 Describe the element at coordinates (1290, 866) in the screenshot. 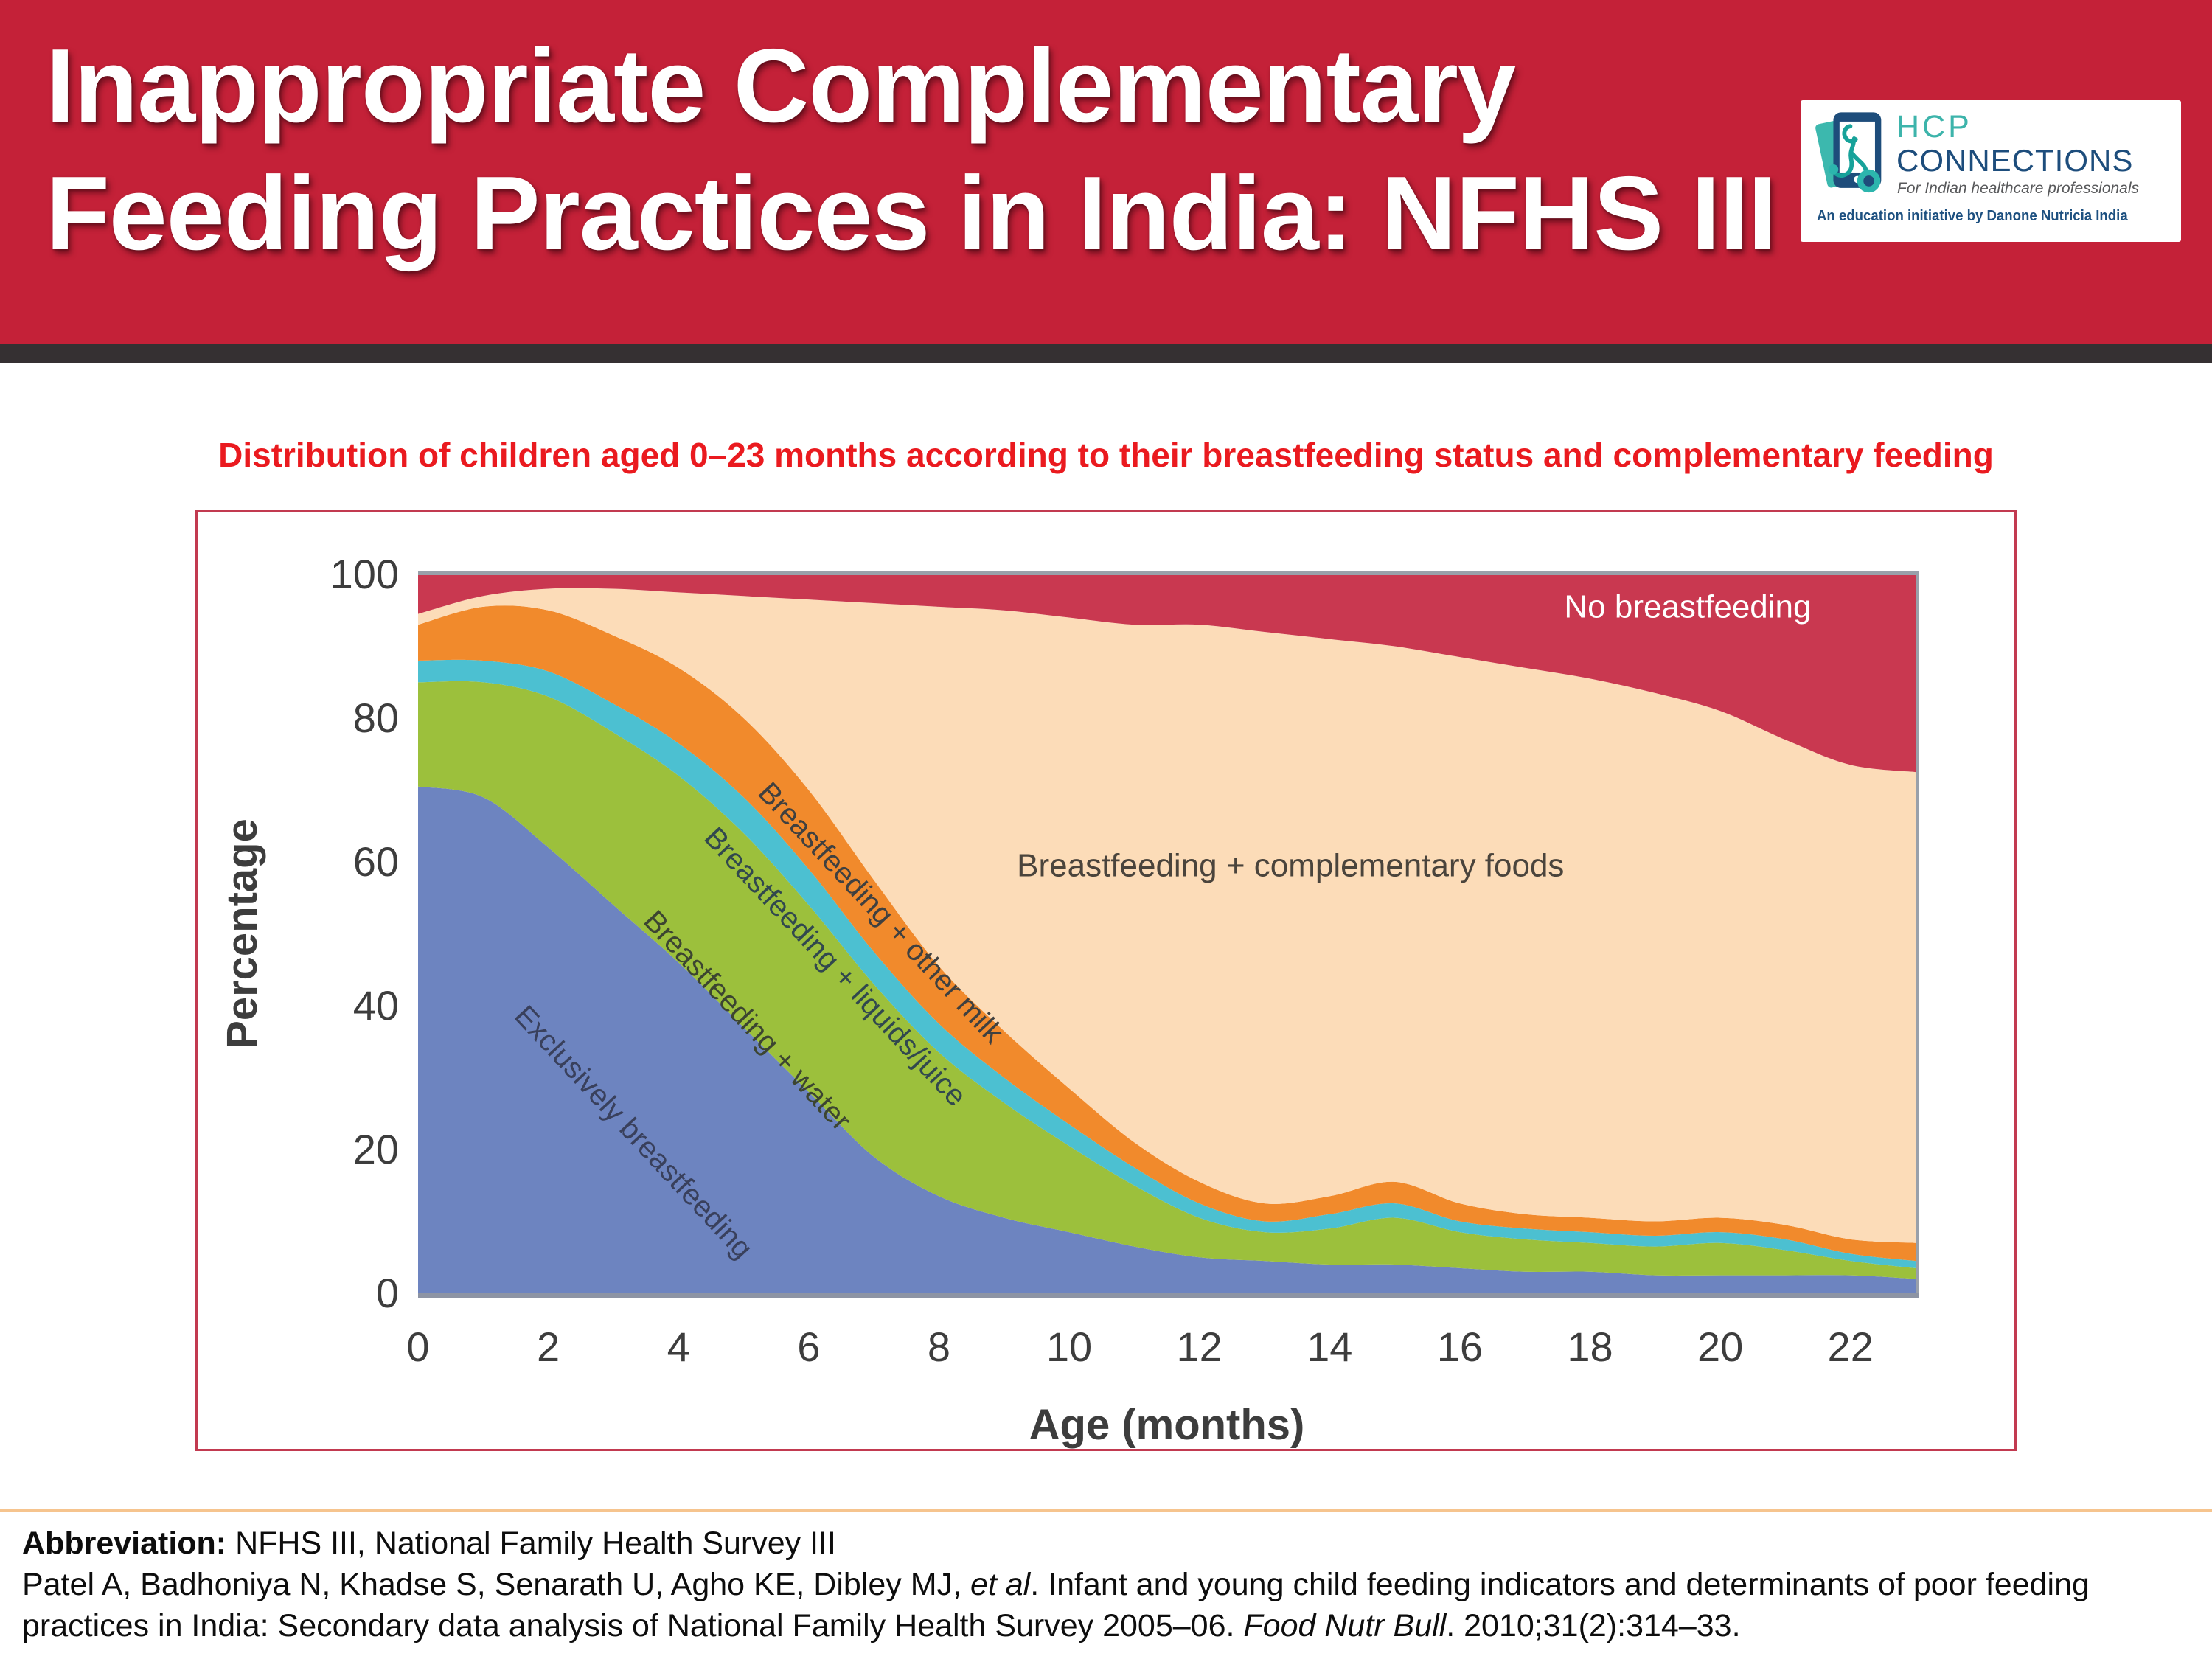

I see `series-label-breastfeeding-complementary-foods: Breastfeeding + complementary foods` at that location.